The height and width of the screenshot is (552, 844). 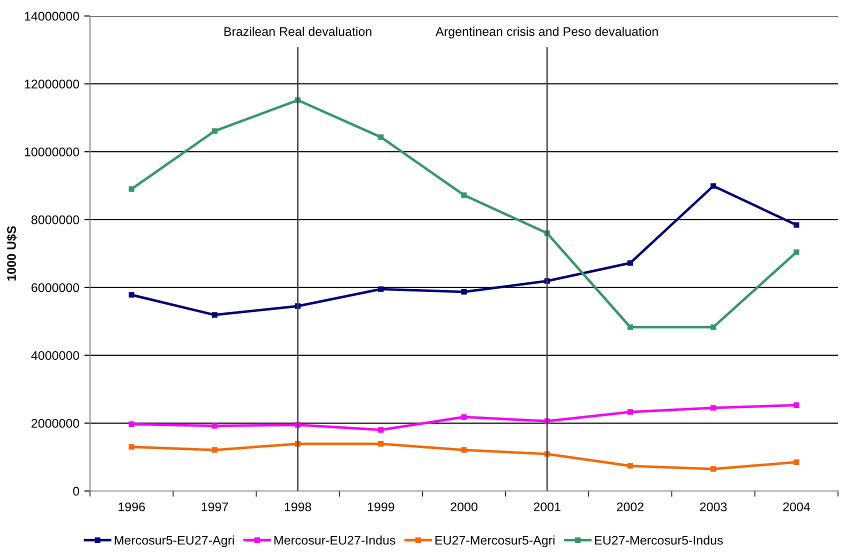 I want to click on legend-label: EU27-Mercosur5-Agri, so click(x=494, y=542).